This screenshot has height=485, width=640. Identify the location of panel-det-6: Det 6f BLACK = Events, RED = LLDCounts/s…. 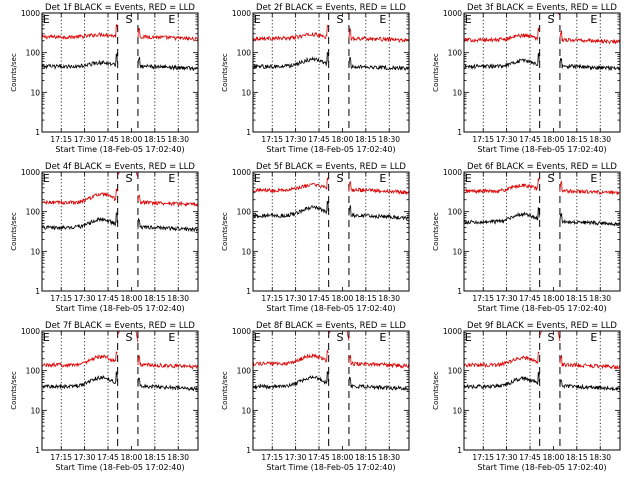
(526, 237).